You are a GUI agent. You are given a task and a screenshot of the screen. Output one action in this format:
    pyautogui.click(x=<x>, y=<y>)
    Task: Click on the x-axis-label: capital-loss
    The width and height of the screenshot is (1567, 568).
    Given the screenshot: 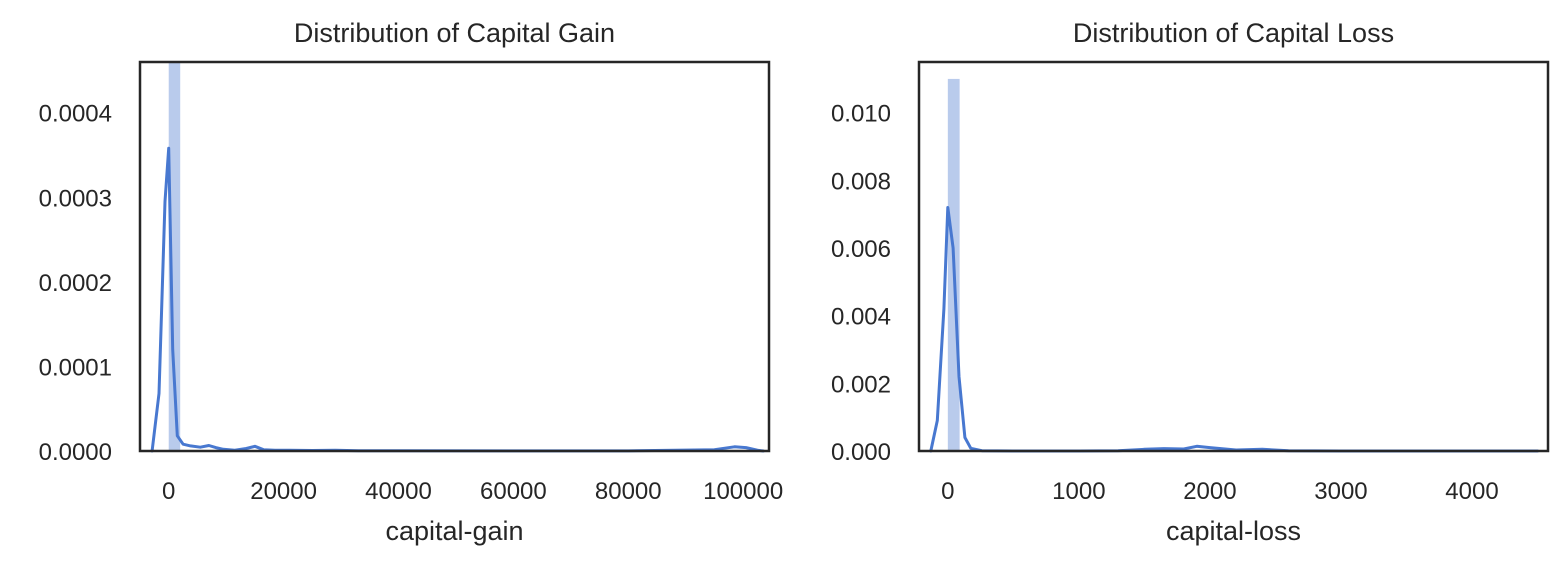 What is the action you would take?
    pyautogui.click(x=1233, y=531)
    